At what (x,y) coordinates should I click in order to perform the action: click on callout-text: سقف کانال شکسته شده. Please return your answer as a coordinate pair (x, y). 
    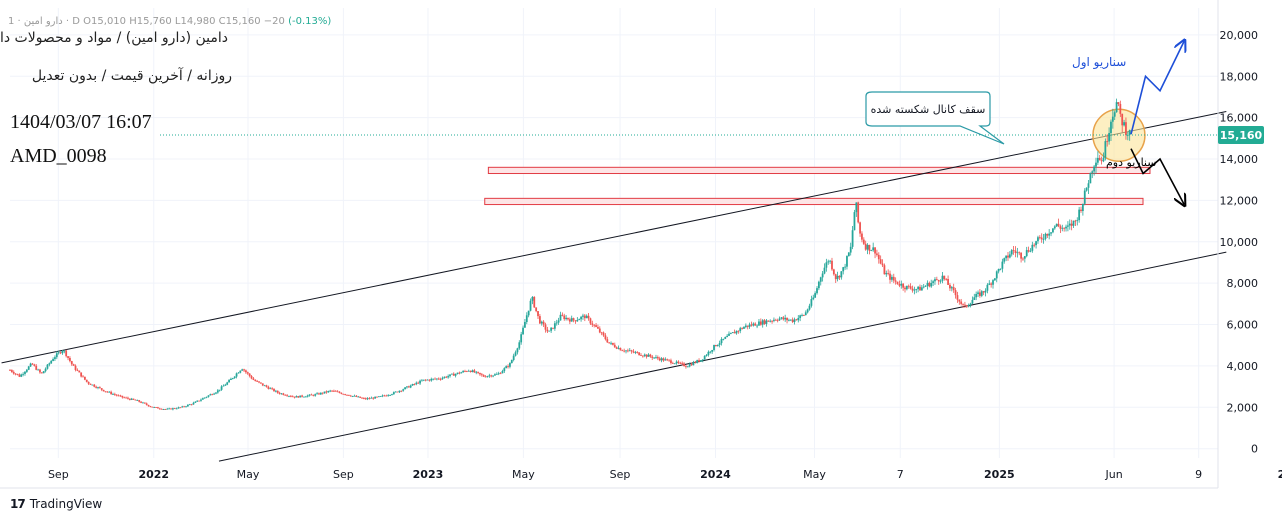
    Looking at the image, I should click on (928, 109).